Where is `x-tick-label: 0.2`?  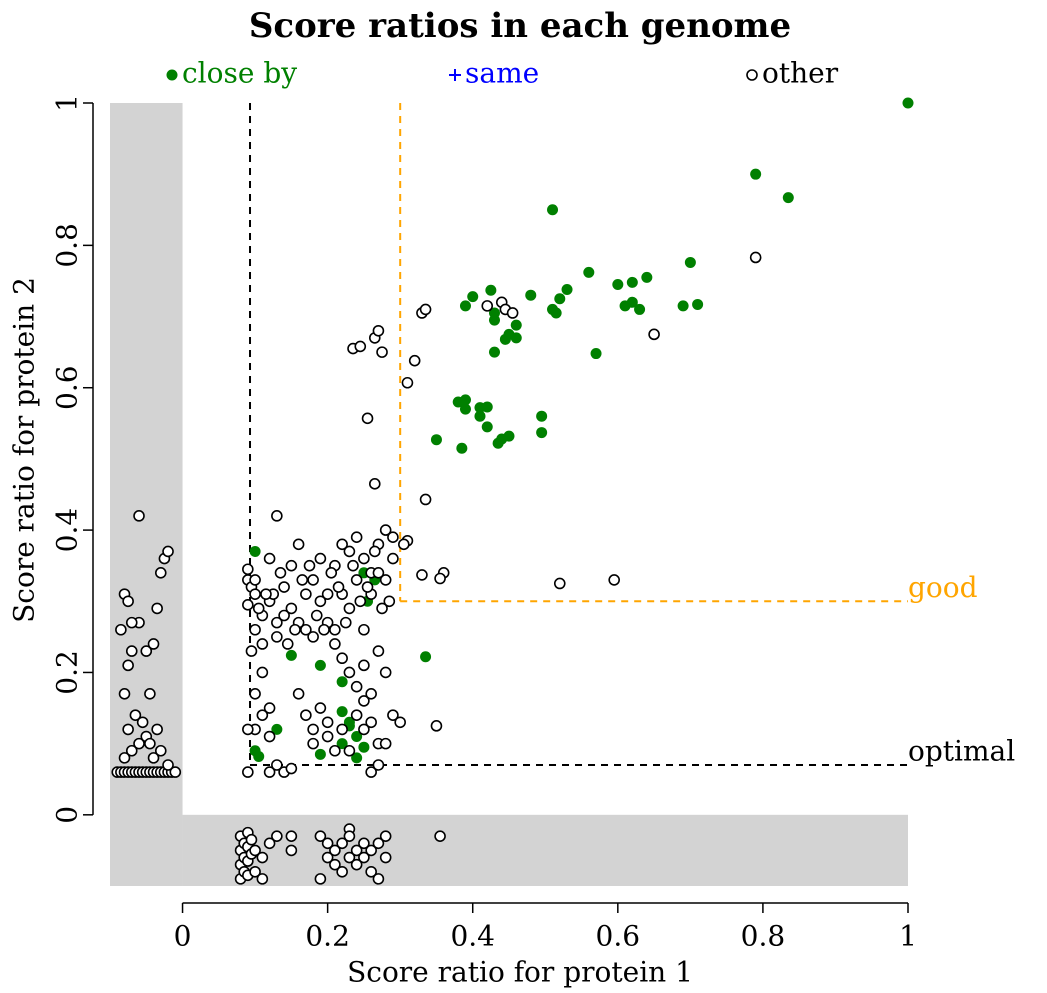 x-tick-label: 0.2 is located at coordinates (327, 936).